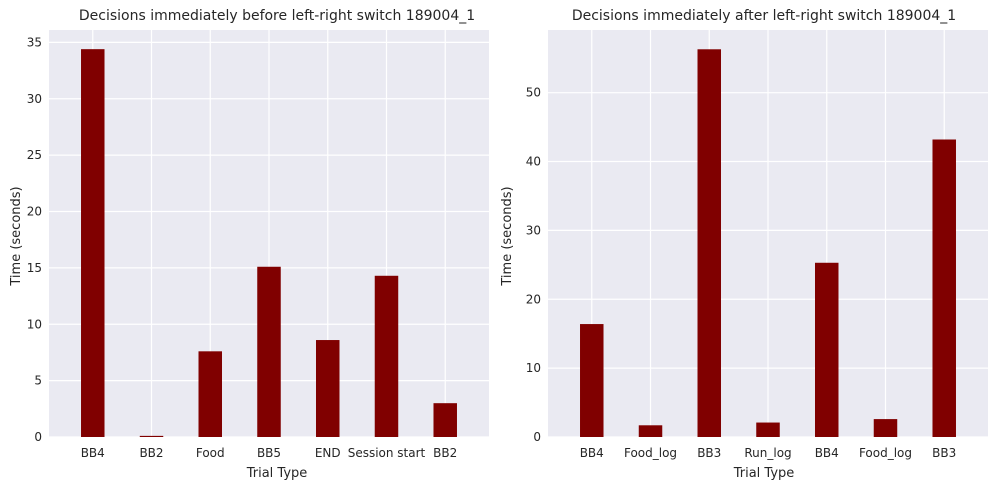  I want to click on x-tick-label: BB5, so click(269, 453).